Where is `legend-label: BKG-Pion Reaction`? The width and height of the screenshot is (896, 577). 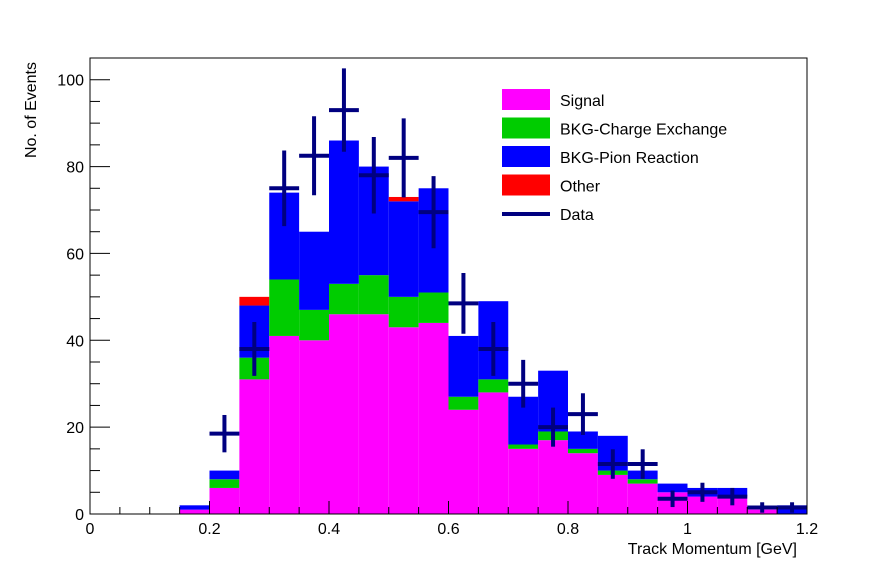 legend-label: BKG-Pion Reaction is located at coordinates (629, 158).